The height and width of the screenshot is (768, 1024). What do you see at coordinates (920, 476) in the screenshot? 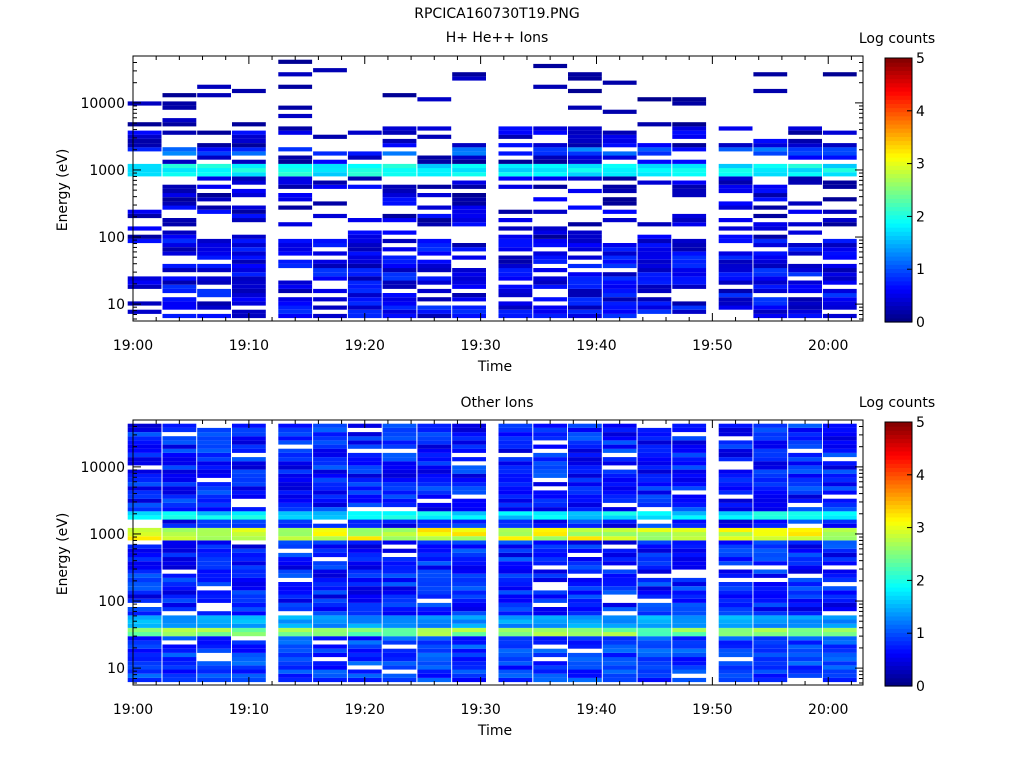
I see `colorbar-tick-label: 4` at bounding box center [920, 476].